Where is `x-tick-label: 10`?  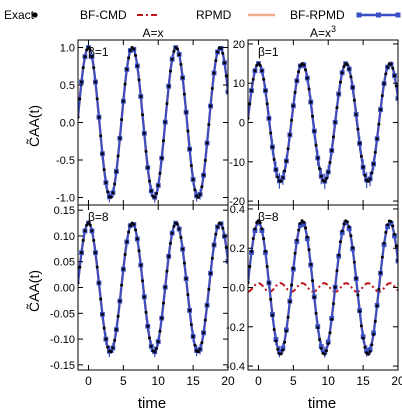 x-tick-label: 10 is located at coordinates (329, 381).